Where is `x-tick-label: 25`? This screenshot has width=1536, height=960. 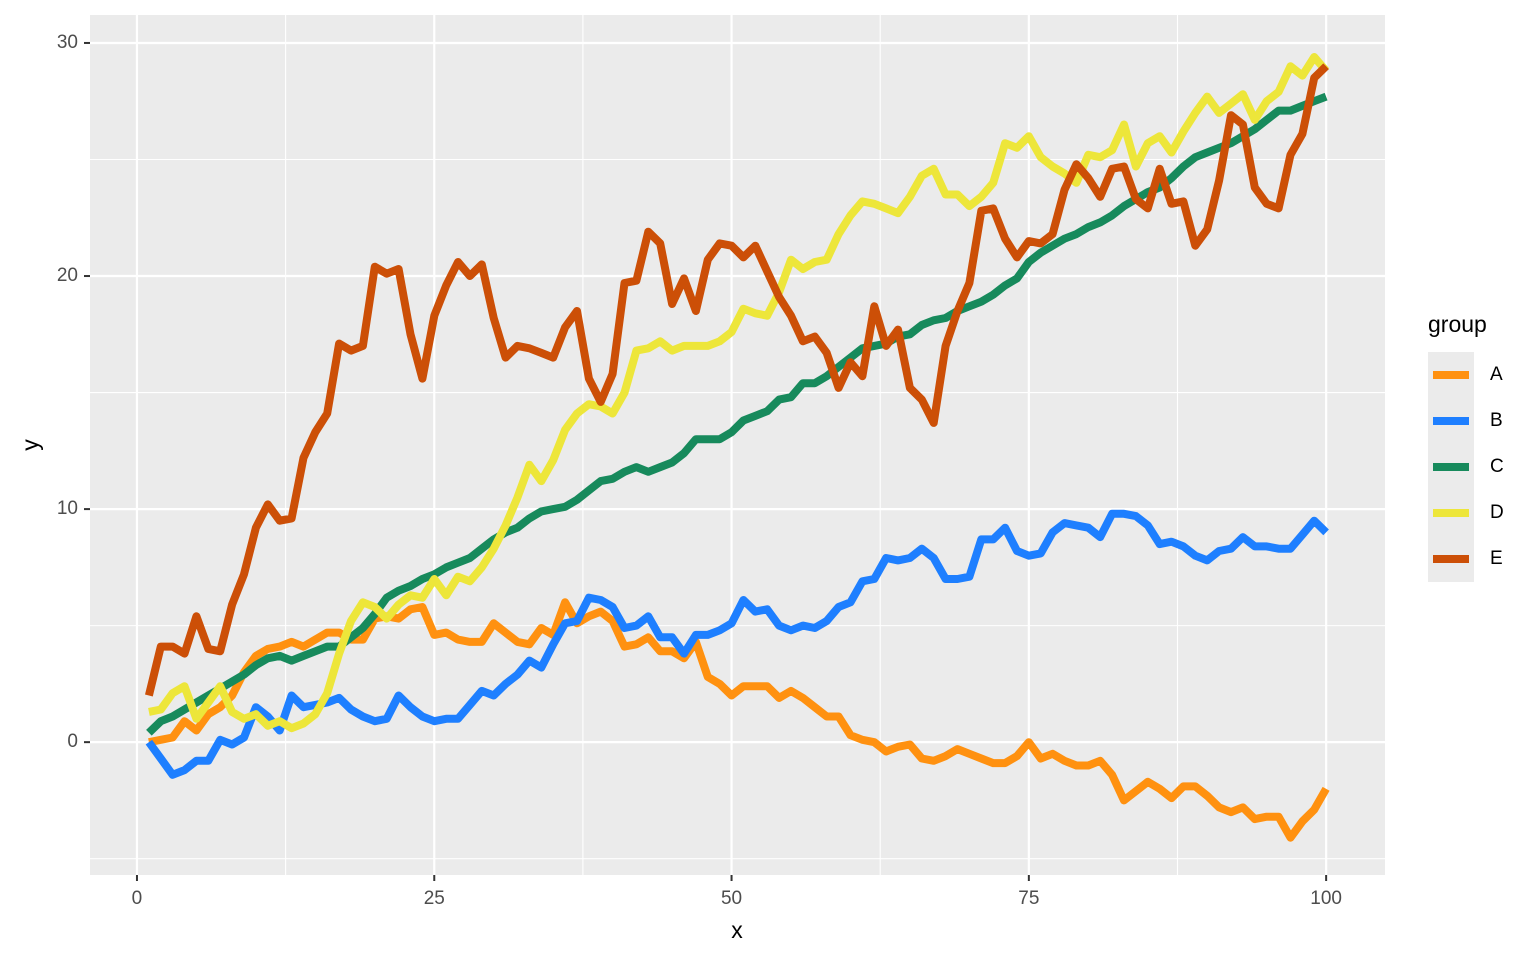 x-tick-label: 25 is located at coordinates (434, 898).